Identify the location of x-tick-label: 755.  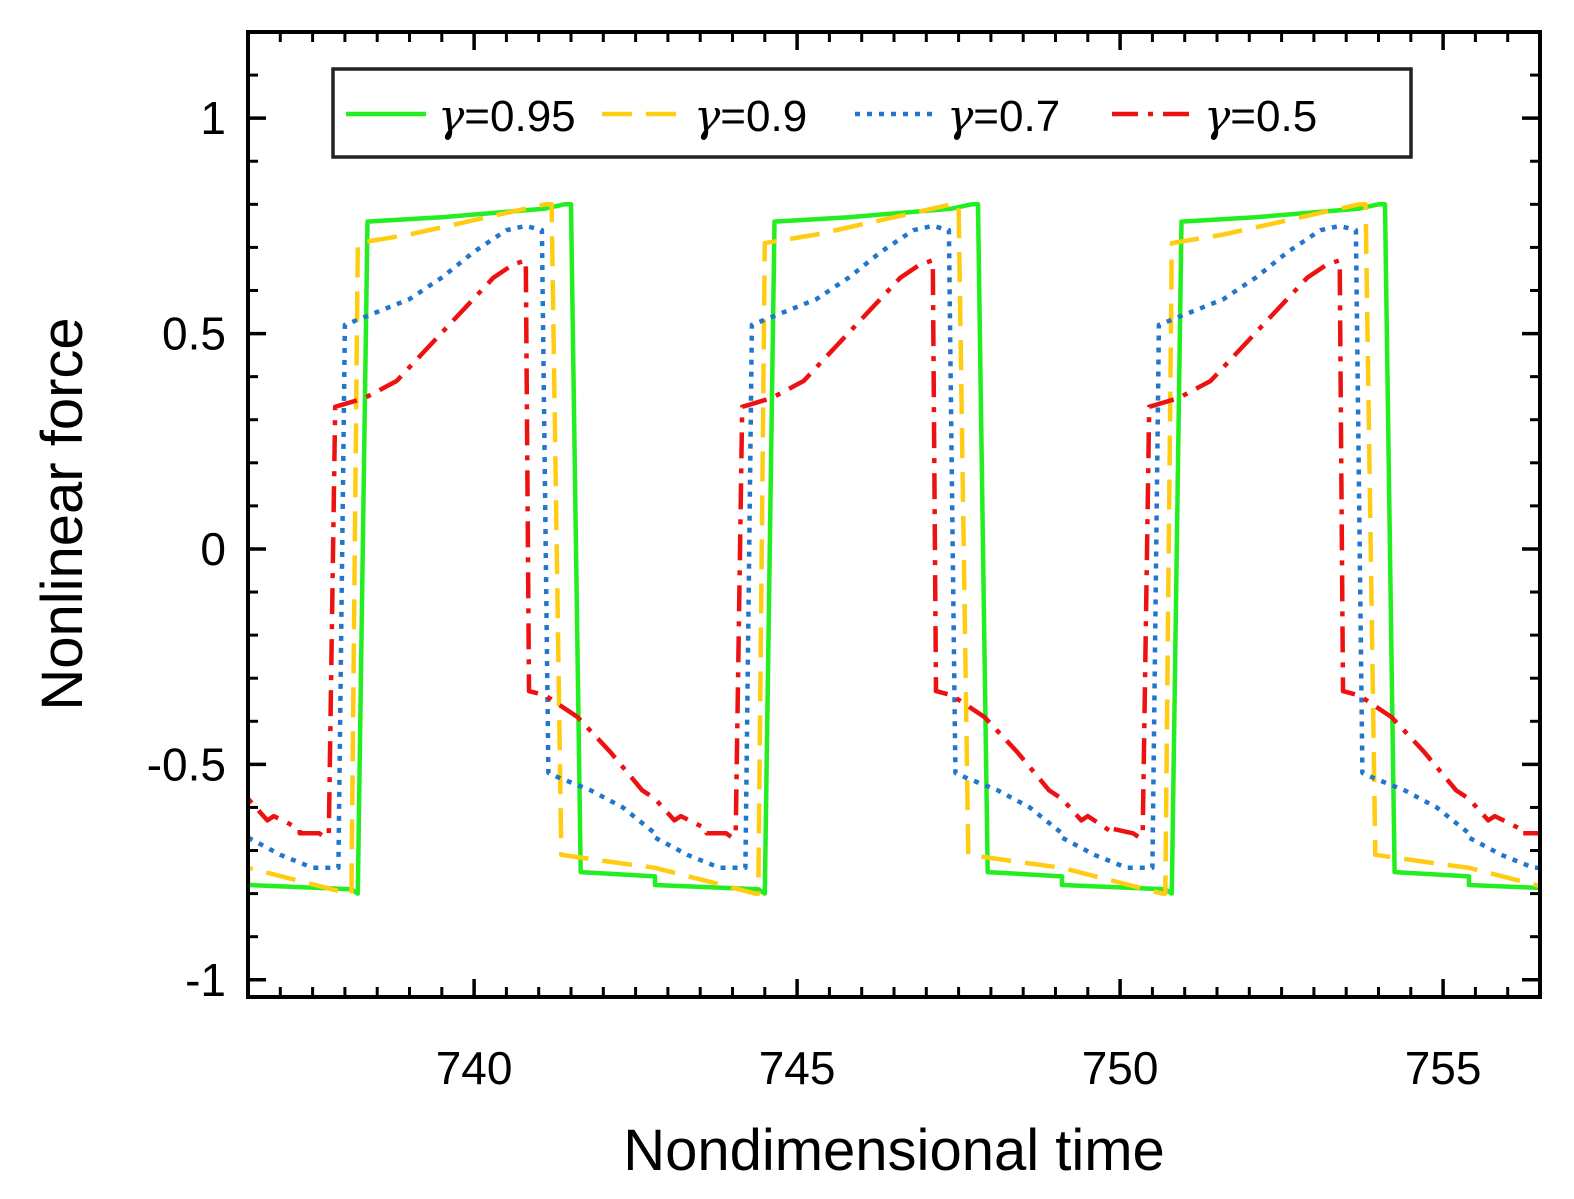
(1443, 1068).